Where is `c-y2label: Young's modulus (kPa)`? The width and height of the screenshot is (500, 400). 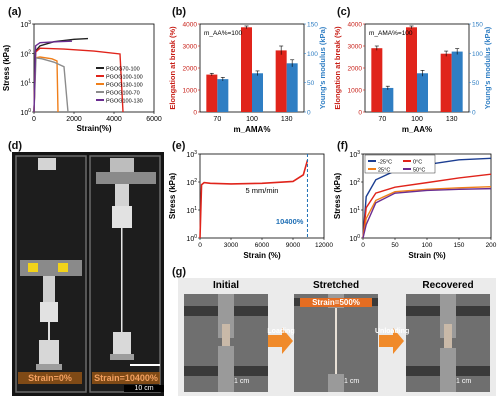
c-y2label: Young's modulus (kPa) is located at coordinates (487, 67).